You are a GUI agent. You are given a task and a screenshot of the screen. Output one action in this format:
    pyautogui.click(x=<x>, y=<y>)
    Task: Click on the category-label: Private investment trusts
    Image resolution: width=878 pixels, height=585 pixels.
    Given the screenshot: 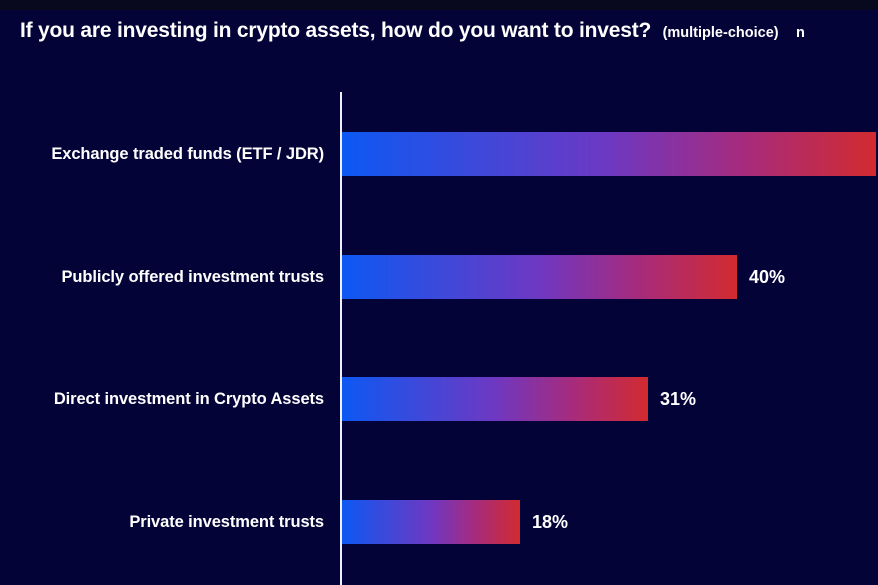 What is the action you would take?
    pyautogui.click(x=226, y=521)
    